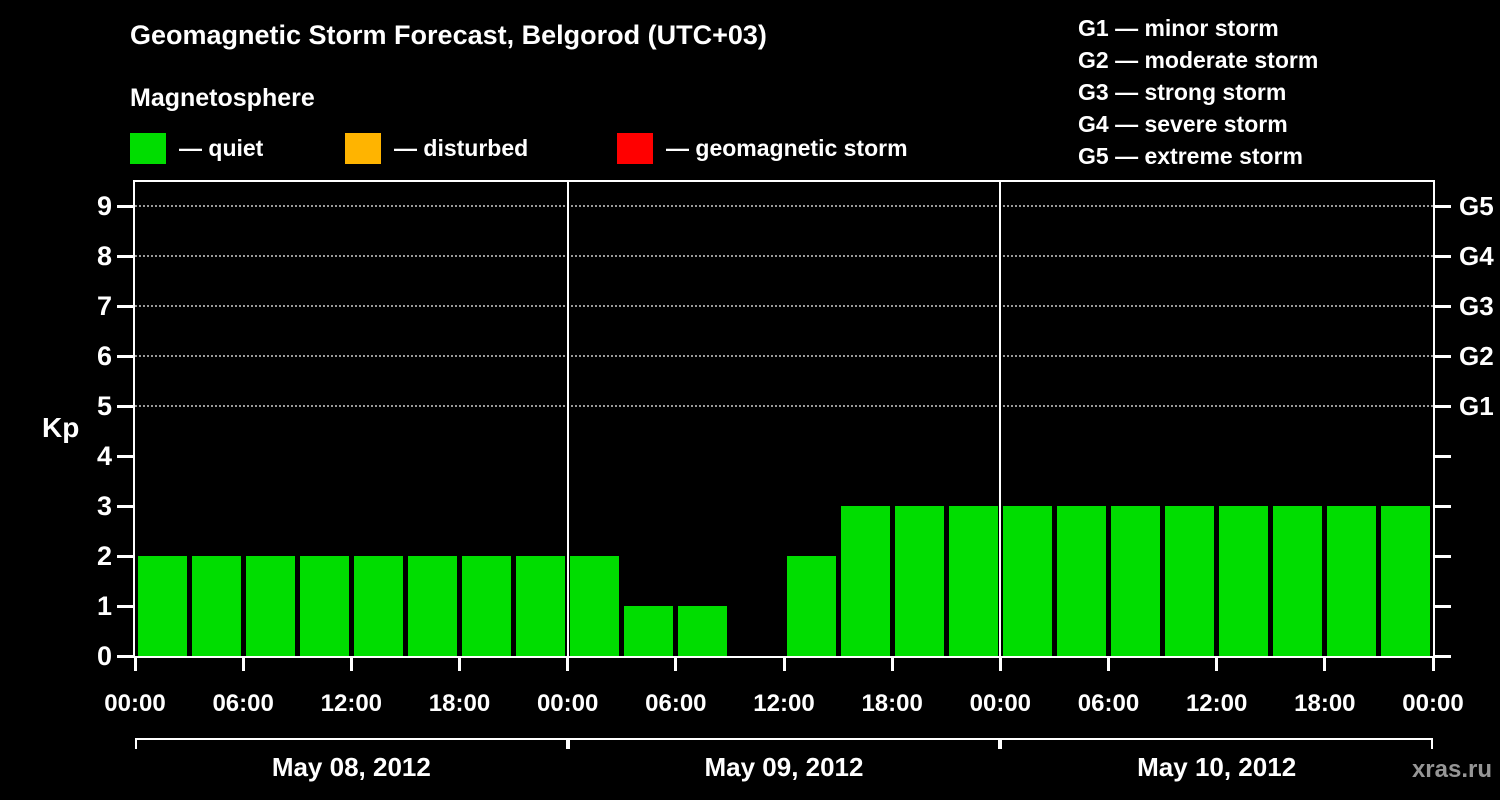  What do you see at coordinates (1476, 206) in the screenshot?
I see `g-level-label: G5` at bounding box center [1476, 206].